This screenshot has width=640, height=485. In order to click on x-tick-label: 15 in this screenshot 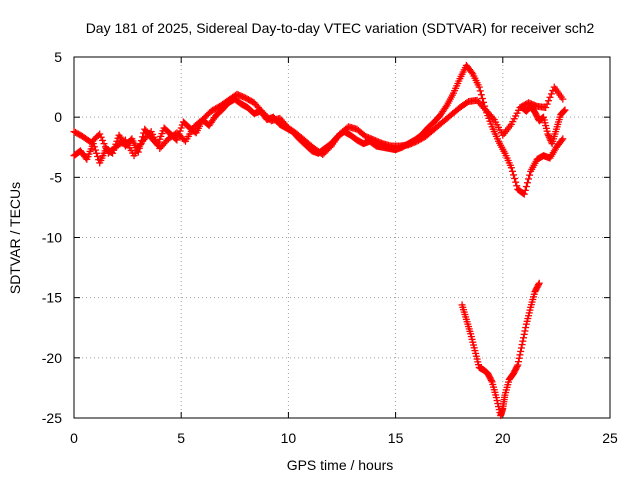, I will do `click(396, 438)`.